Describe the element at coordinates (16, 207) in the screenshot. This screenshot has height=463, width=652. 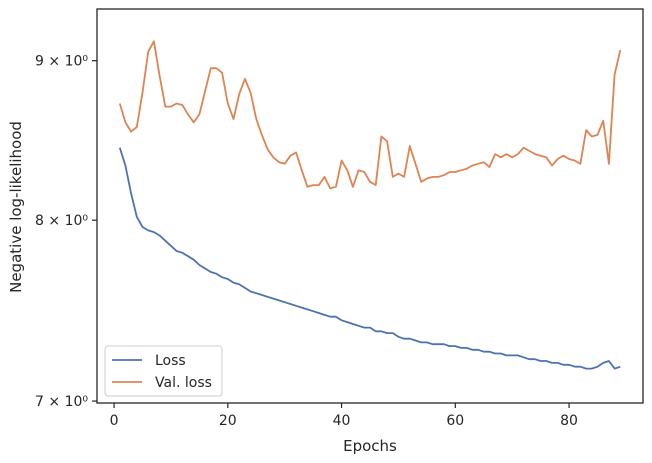
I see `y-axis-label: Negative log-likelihood` at that location.